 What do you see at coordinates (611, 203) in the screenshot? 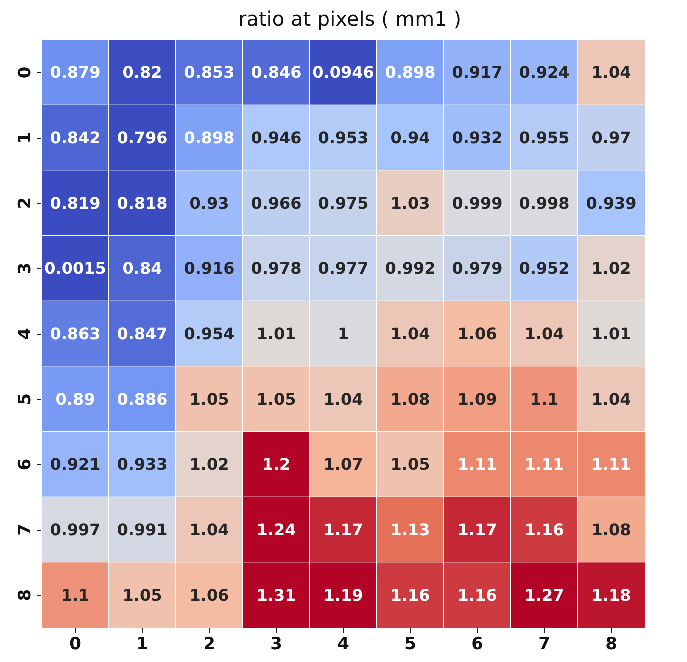
I see `data-label: 0.939` at bounding box center [611, 203].